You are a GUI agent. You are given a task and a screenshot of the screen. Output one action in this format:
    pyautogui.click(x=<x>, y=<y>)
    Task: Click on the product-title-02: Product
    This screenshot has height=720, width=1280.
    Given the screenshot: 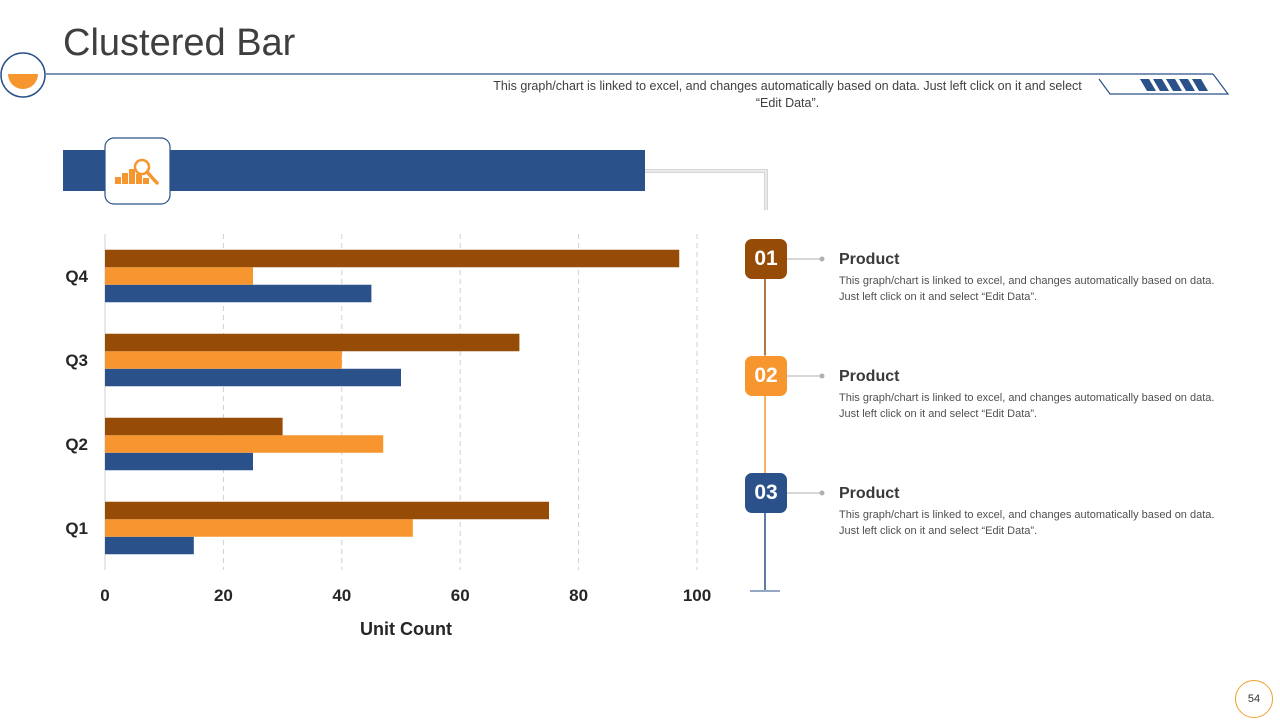 What is the action you would take?
    pyautogui.click(x=869, y=376)
    